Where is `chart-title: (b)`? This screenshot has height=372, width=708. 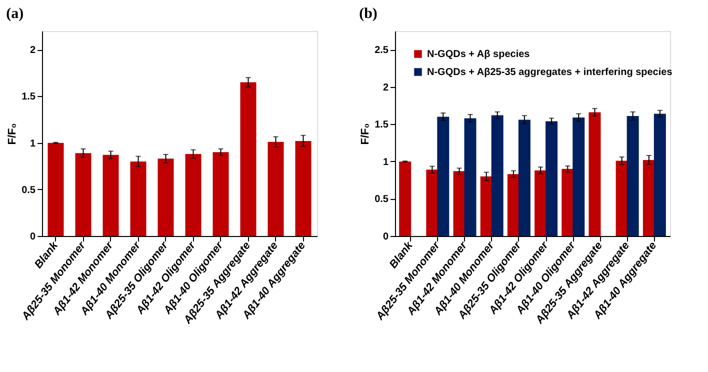 chart-title: (b) is located at coordinates (368, 14).